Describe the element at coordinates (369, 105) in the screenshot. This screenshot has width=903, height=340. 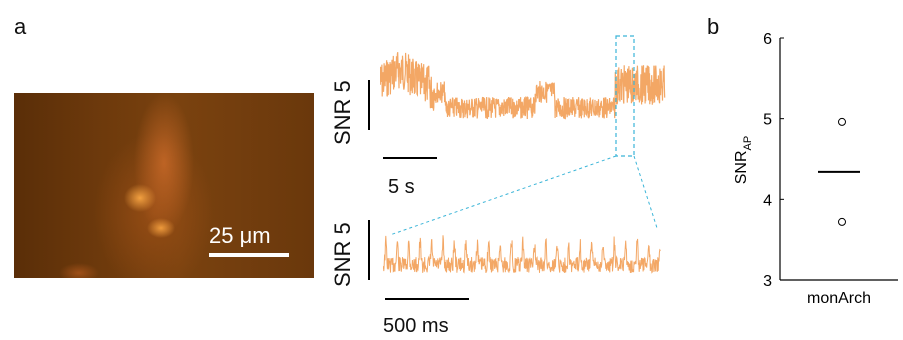
I see `top-trace-y-scalebar` at that location.